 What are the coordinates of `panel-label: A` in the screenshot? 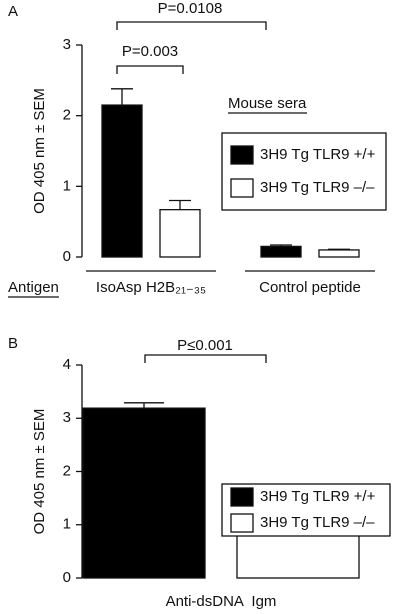 It's located at (13, 11).